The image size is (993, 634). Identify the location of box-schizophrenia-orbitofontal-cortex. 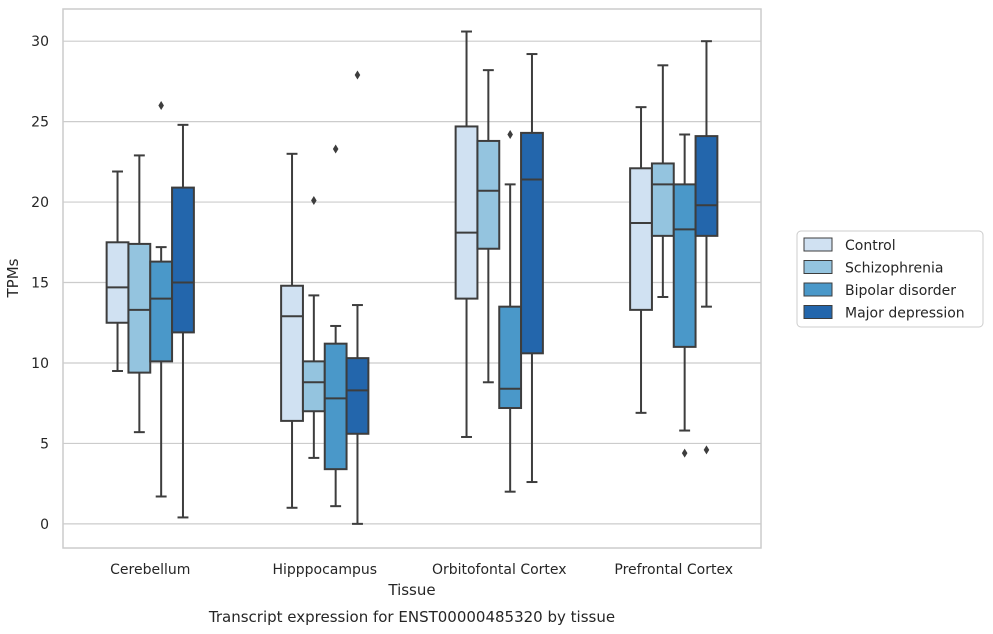
(488, 226).